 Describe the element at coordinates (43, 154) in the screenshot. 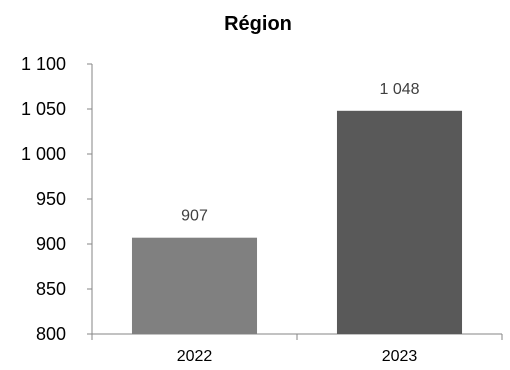

I see `y-tick-label: 1 000` at that location.